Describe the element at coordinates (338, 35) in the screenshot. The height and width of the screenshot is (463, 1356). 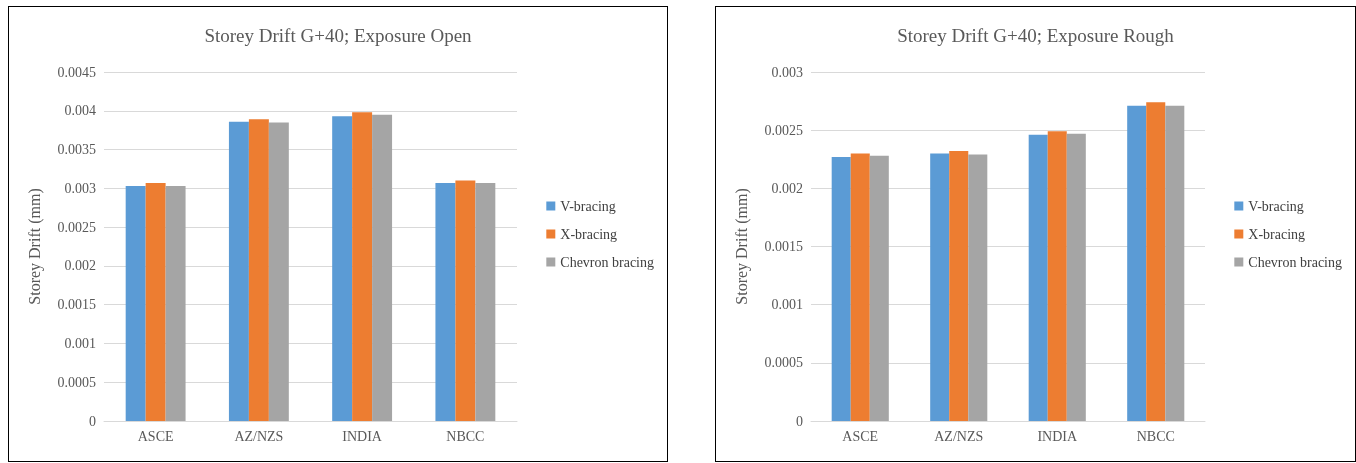
I see `chart-title: Storey Drift G+40; Exposure Open` at that location.